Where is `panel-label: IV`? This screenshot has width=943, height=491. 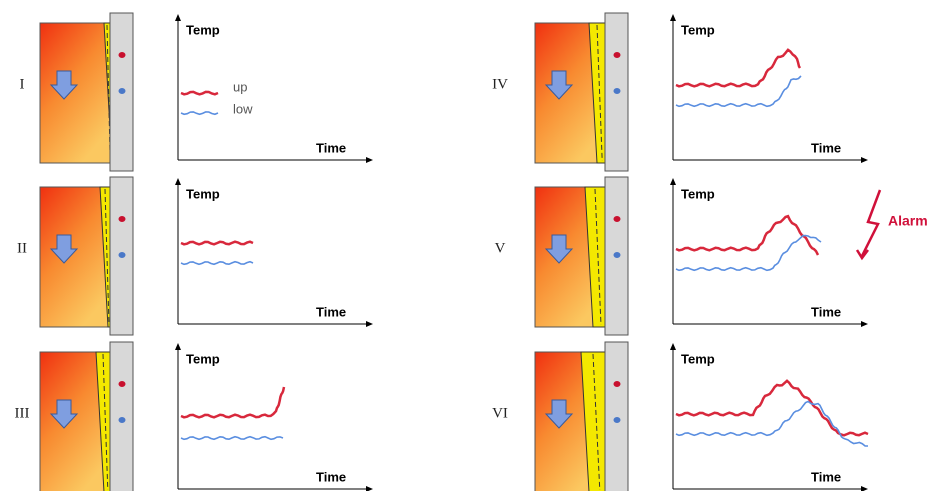 panel-label: IV is located at coordinates (500, 84).